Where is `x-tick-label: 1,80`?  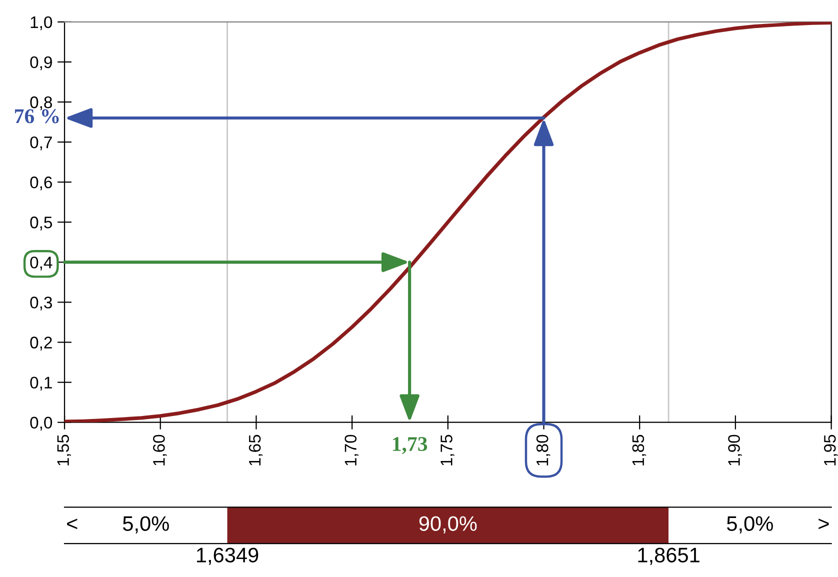 x-tick-label: 1,80 is located at coordinates (543, 450).